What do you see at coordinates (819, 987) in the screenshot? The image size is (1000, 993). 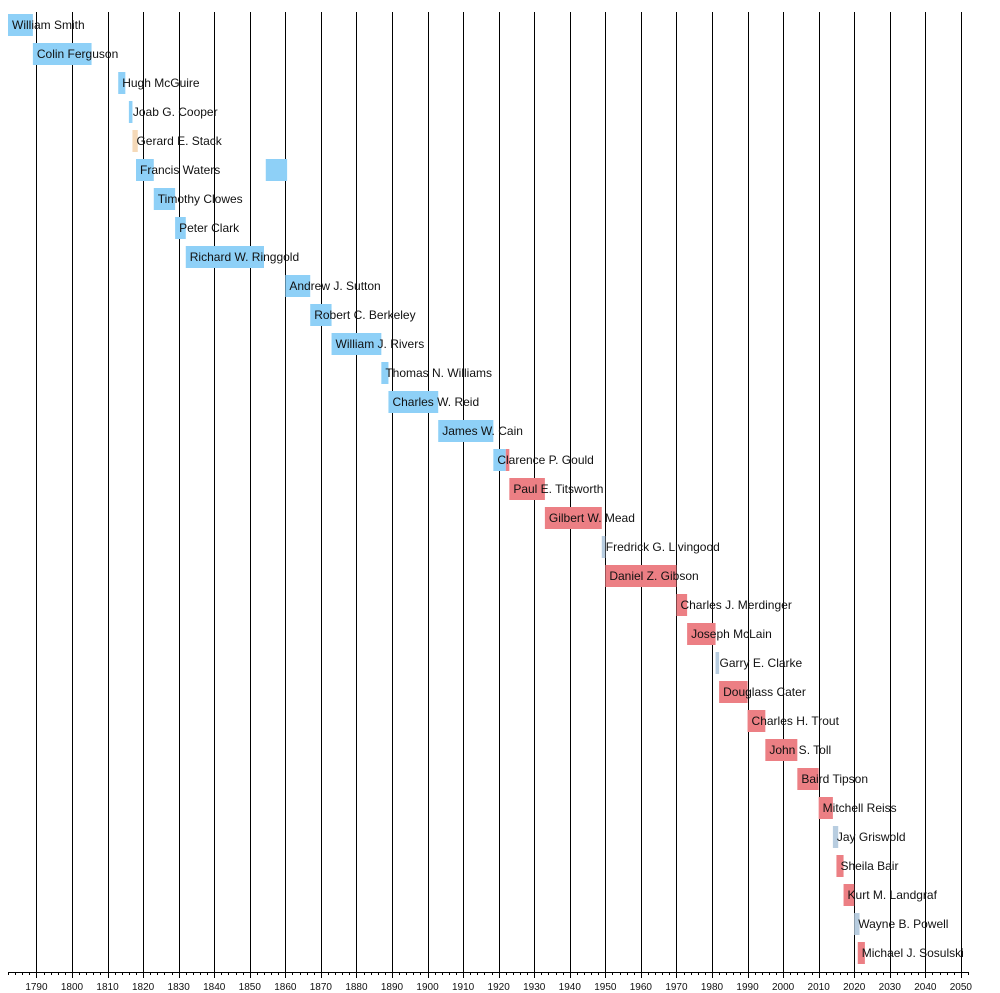 I see `x-tick-label: 2010` at bounding box center [819, 987].